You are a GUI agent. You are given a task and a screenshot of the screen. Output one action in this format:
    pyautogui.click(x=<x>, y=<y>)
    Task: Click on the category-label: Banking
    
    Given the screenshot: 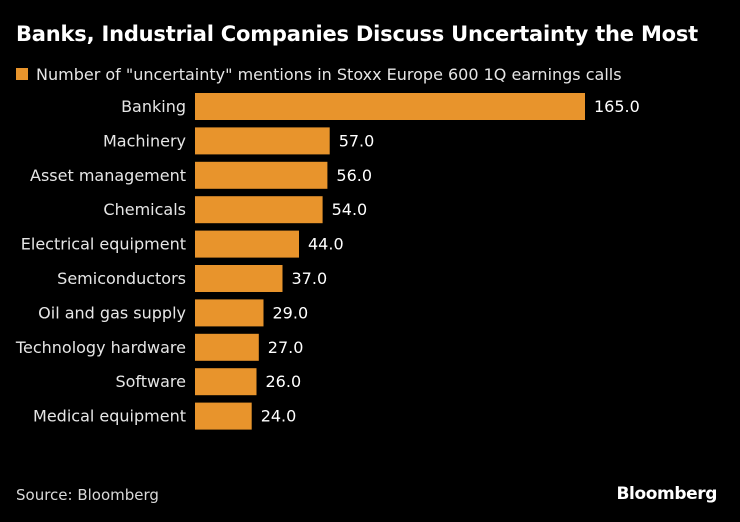 What is the action you would take?
    pyautogui.click(x=153, y=106)
    